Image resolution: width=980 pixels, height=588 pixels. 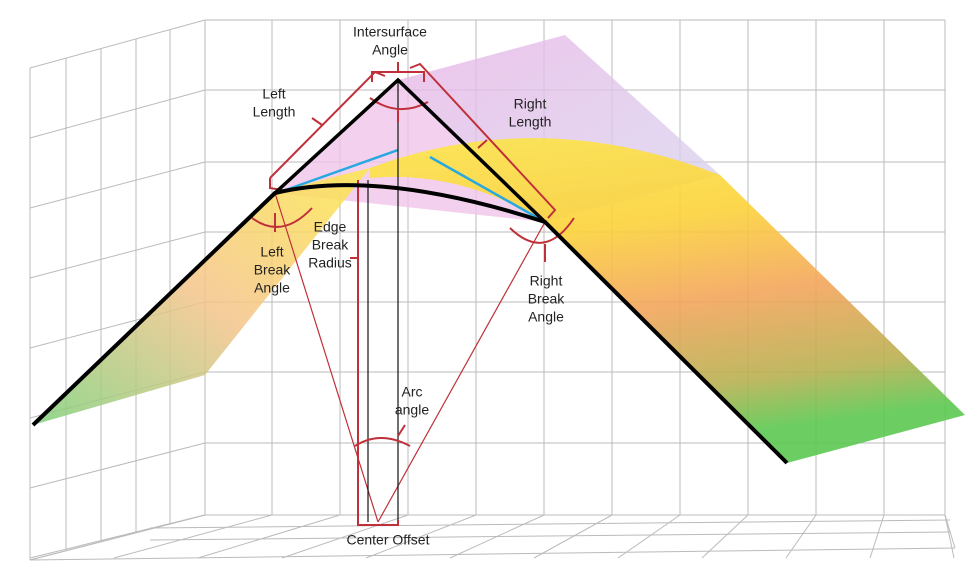 What do you see at coordinates (330, 263) in the screenshot?
I see `label: Radius` at bounding box center [330, 263].